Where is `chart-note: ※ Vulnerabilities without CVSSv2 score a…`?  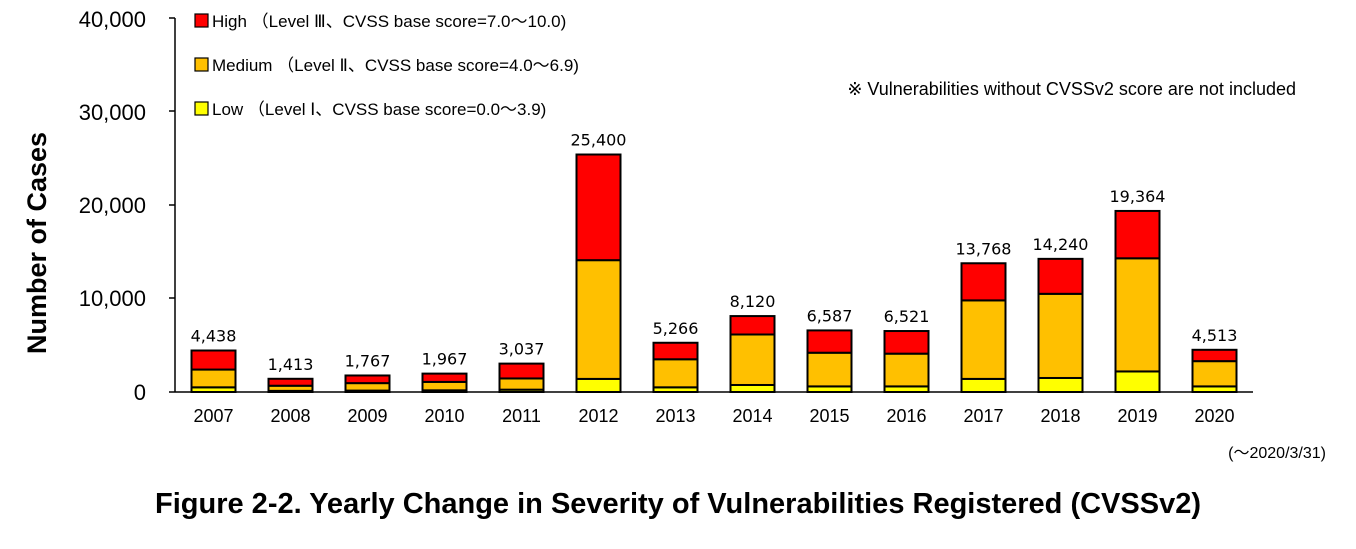 chart-note: ※ Vulnerabilities without CVSSv2 score a… is located at coordinates (1071, 89).